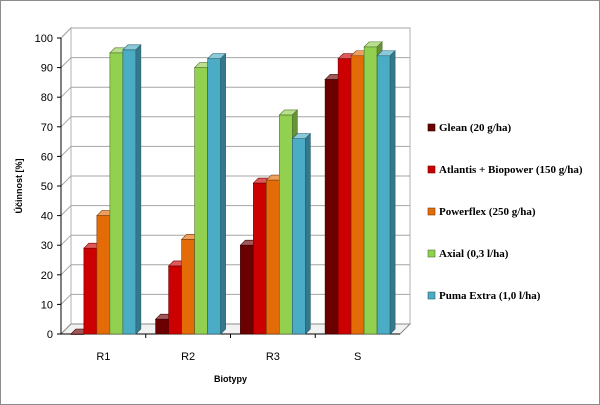  I want to click on legend-item: Atlantis + Biopower (150 g/ha), so click(505, 170).